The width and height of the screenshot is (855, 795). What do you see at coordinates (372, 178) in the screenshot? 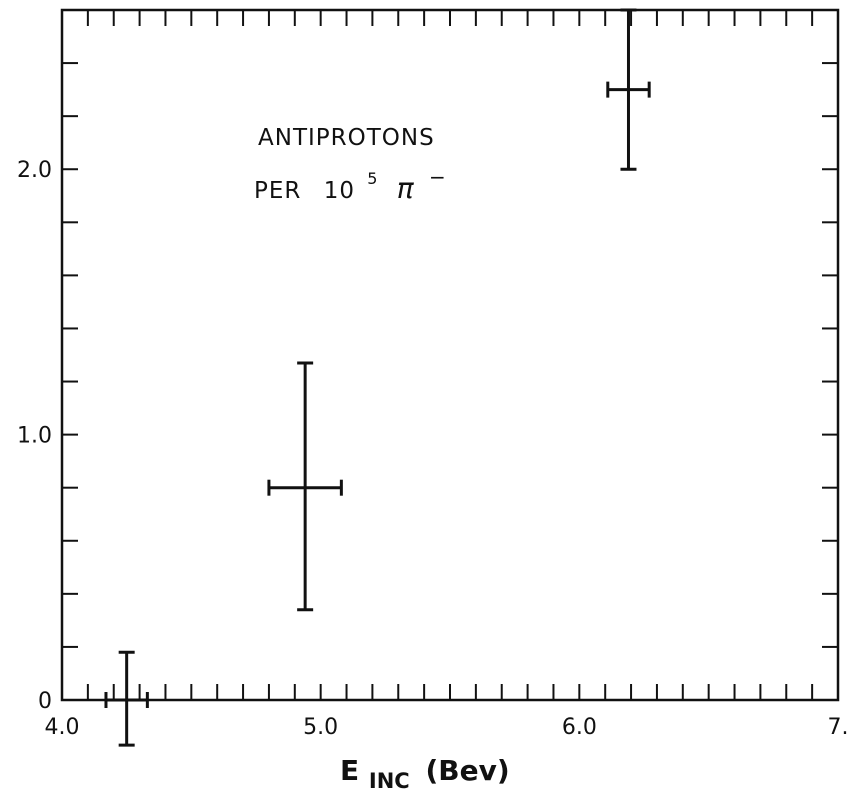
I see `annotation-exponent: 5` at bounding box center [372, 178].